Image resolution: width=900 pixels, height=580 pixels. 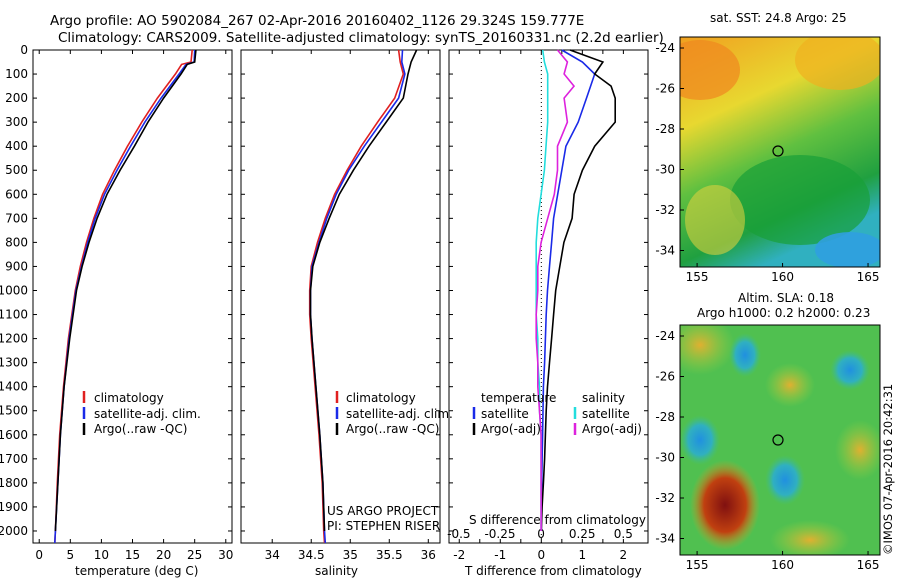 What do you see at coordinates (16, 122) in the screenshot?
I see `y-tick-label: 300` at bounding box center [16, 122].